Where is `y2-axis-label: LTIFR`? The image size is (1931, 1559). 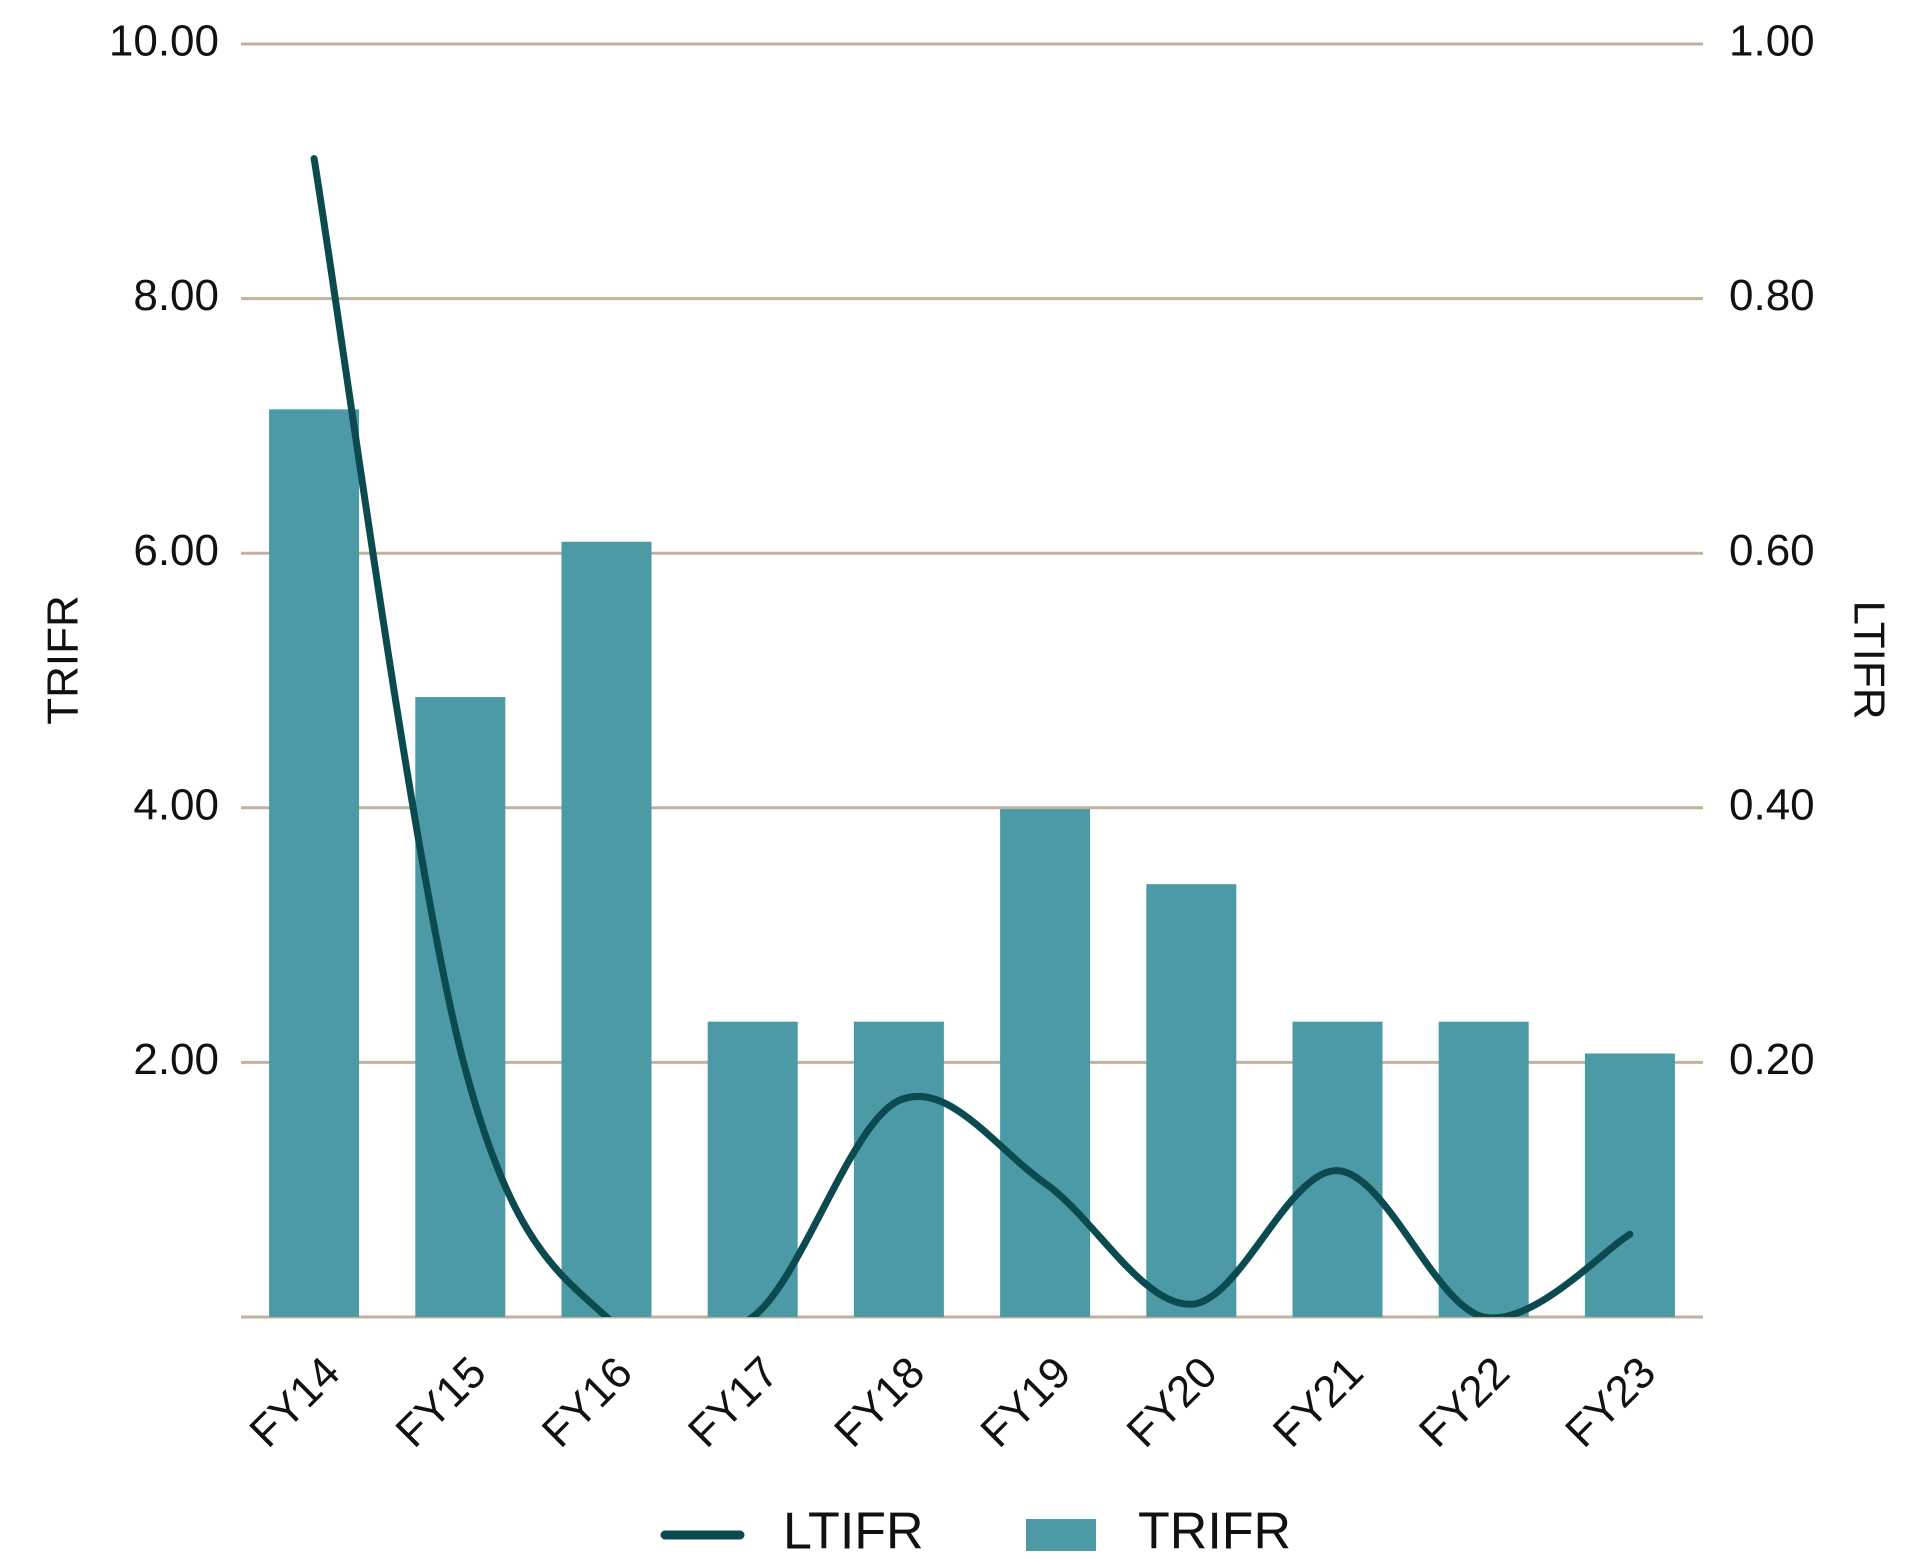
y2-axis-label: LTIFR is located at coordinates (1868, 660).